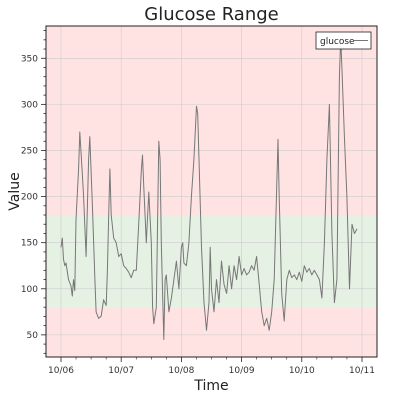  What do you see at coordinates (181, 371) in the screenshot?
I see `x-tick-label: 10/08` at bounding box center [181, 371].